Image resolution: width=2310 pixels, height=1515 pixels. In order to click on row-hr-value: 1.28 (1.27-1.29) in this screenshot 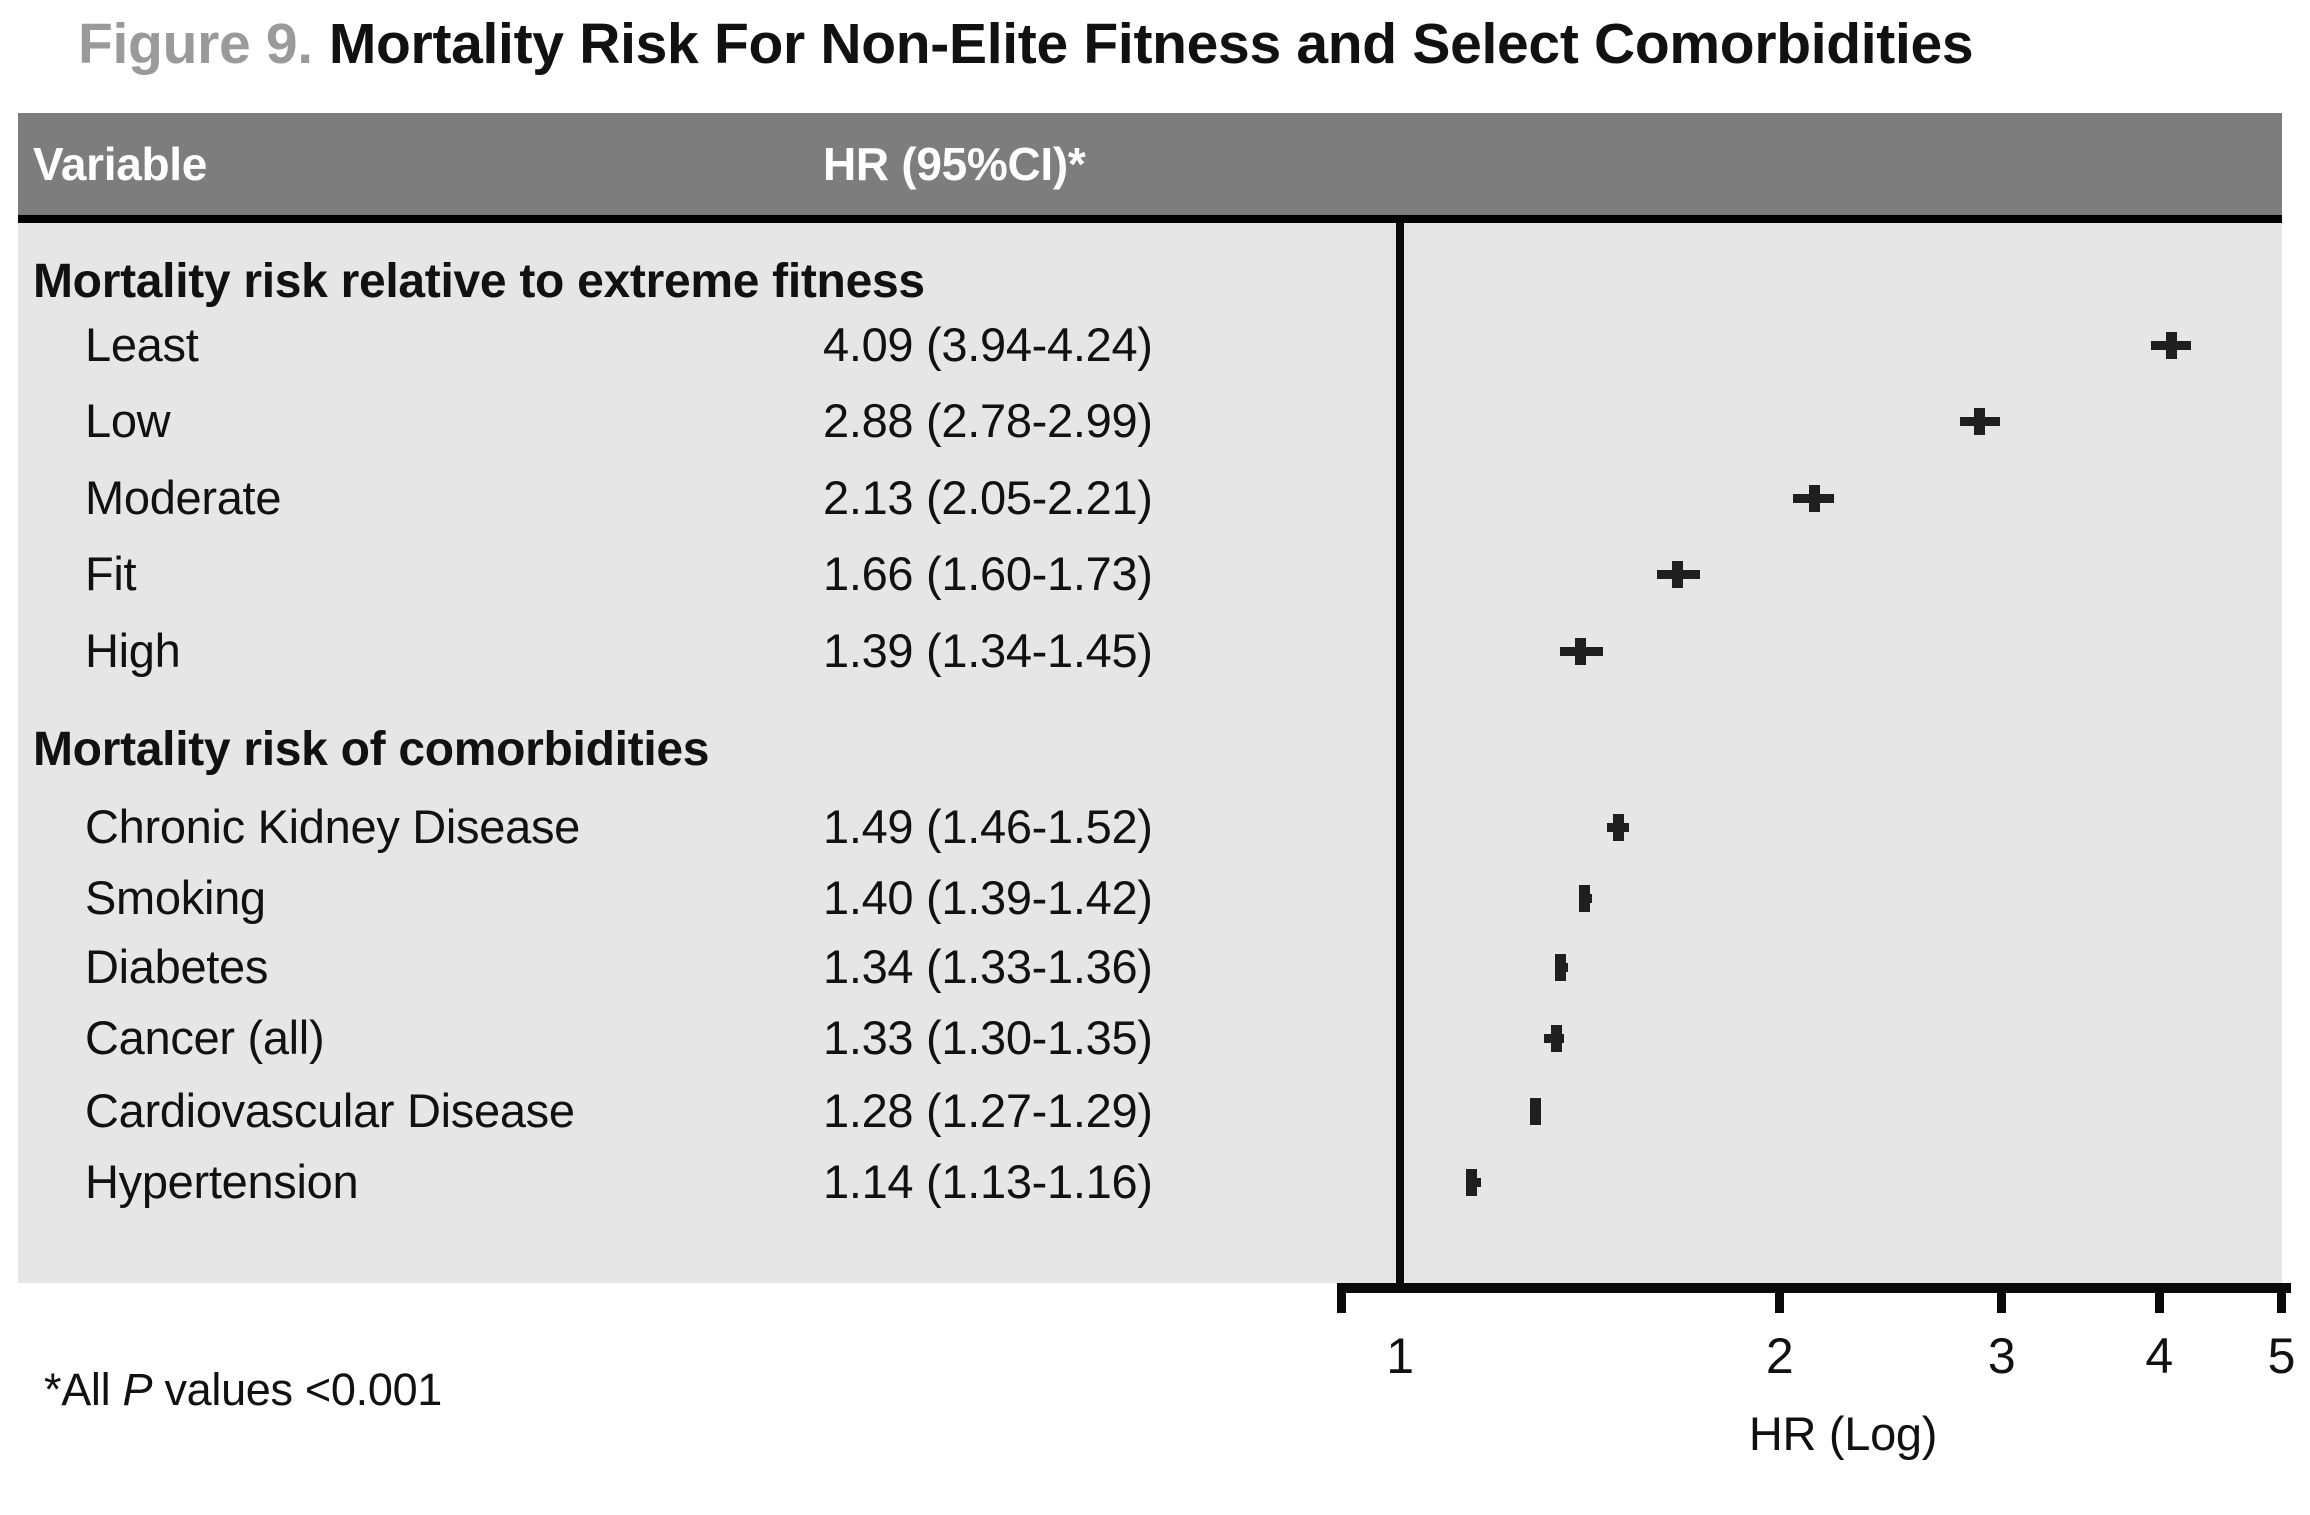, I will do `click(988, 1110)`.